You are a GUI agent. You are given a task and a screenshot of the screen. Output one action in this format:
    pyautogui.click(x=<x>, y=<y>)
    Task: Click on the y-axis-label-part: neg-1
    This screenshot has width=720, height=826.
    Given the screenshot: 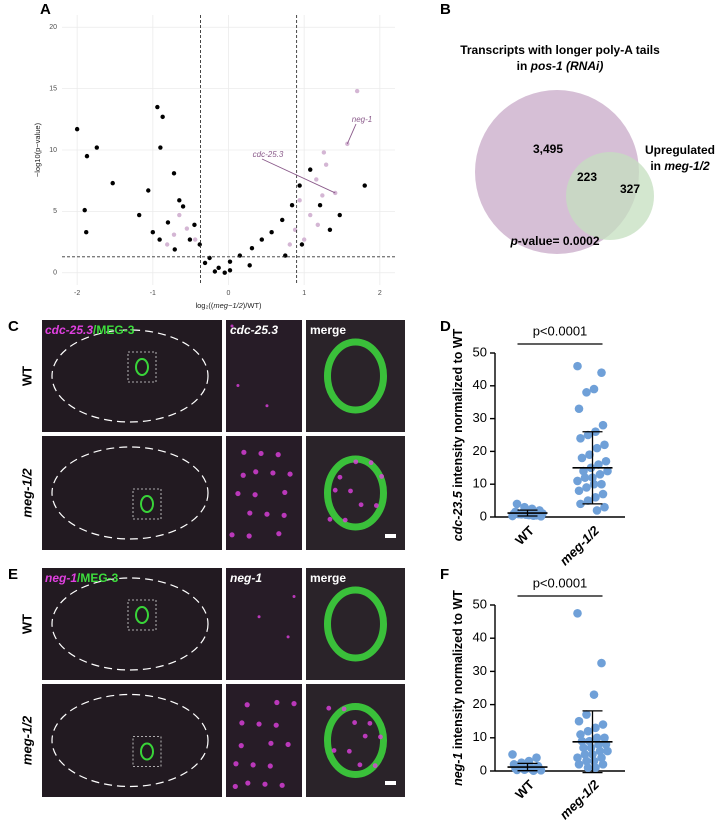 What is the action you would take?
    pyautogui.click(x=458, y=769)
    